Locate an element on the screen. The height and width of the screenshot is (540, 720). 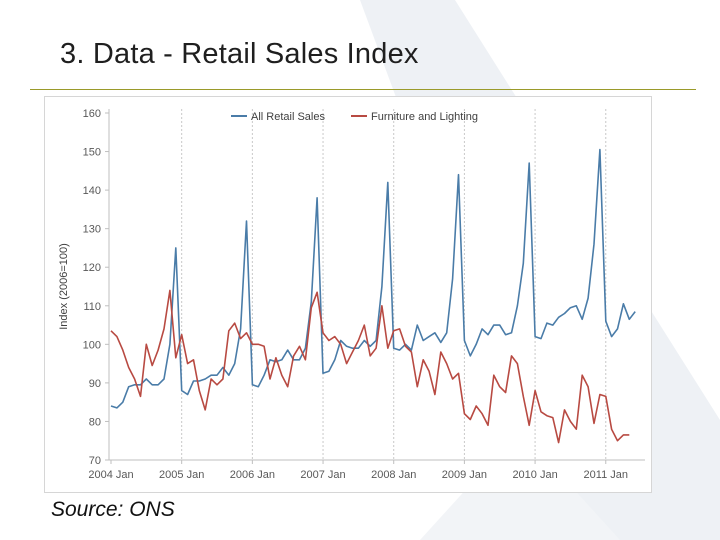
y-tick-label: 160 is located at coordinates (92, 114).